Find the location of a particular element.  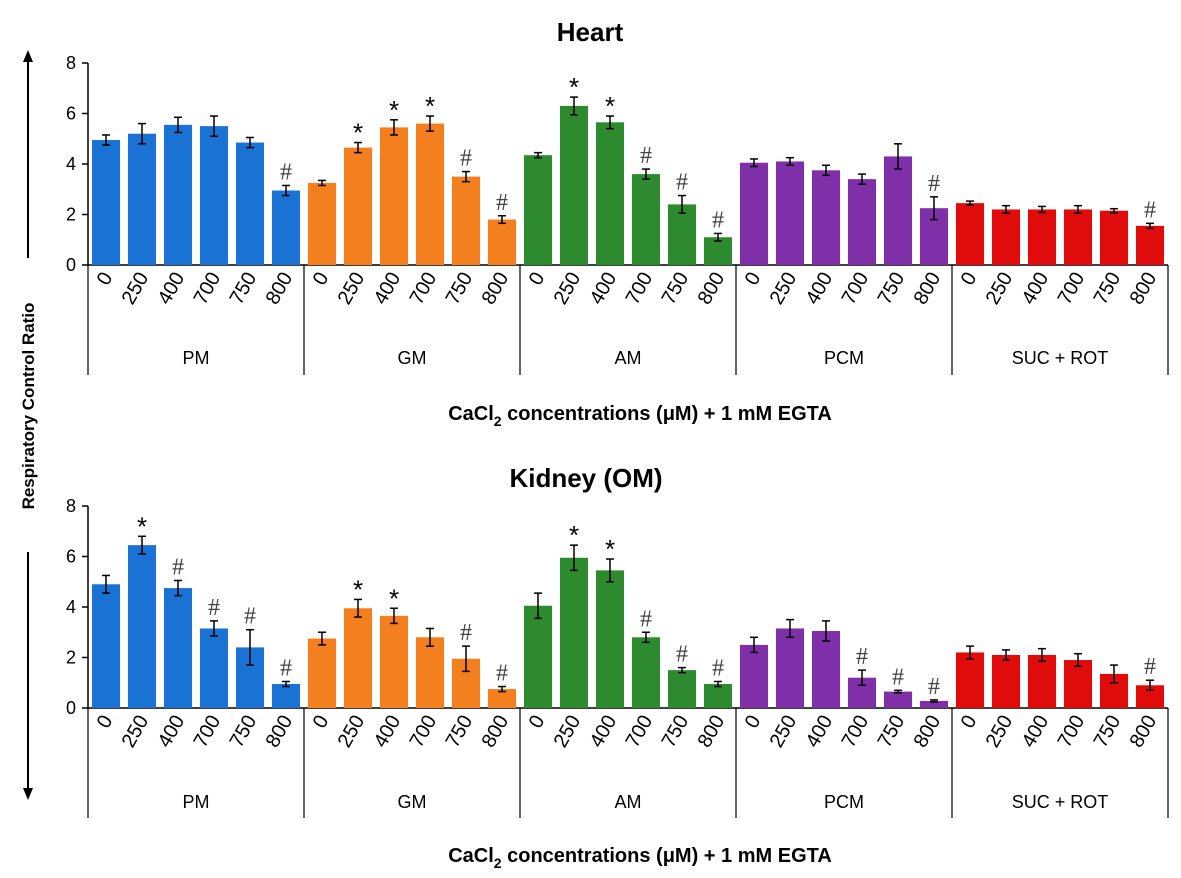

kidney-x-axis-label: CaCl2 concentrations (μM) + 1 mM EGTA is located at coordinates (640, 858).